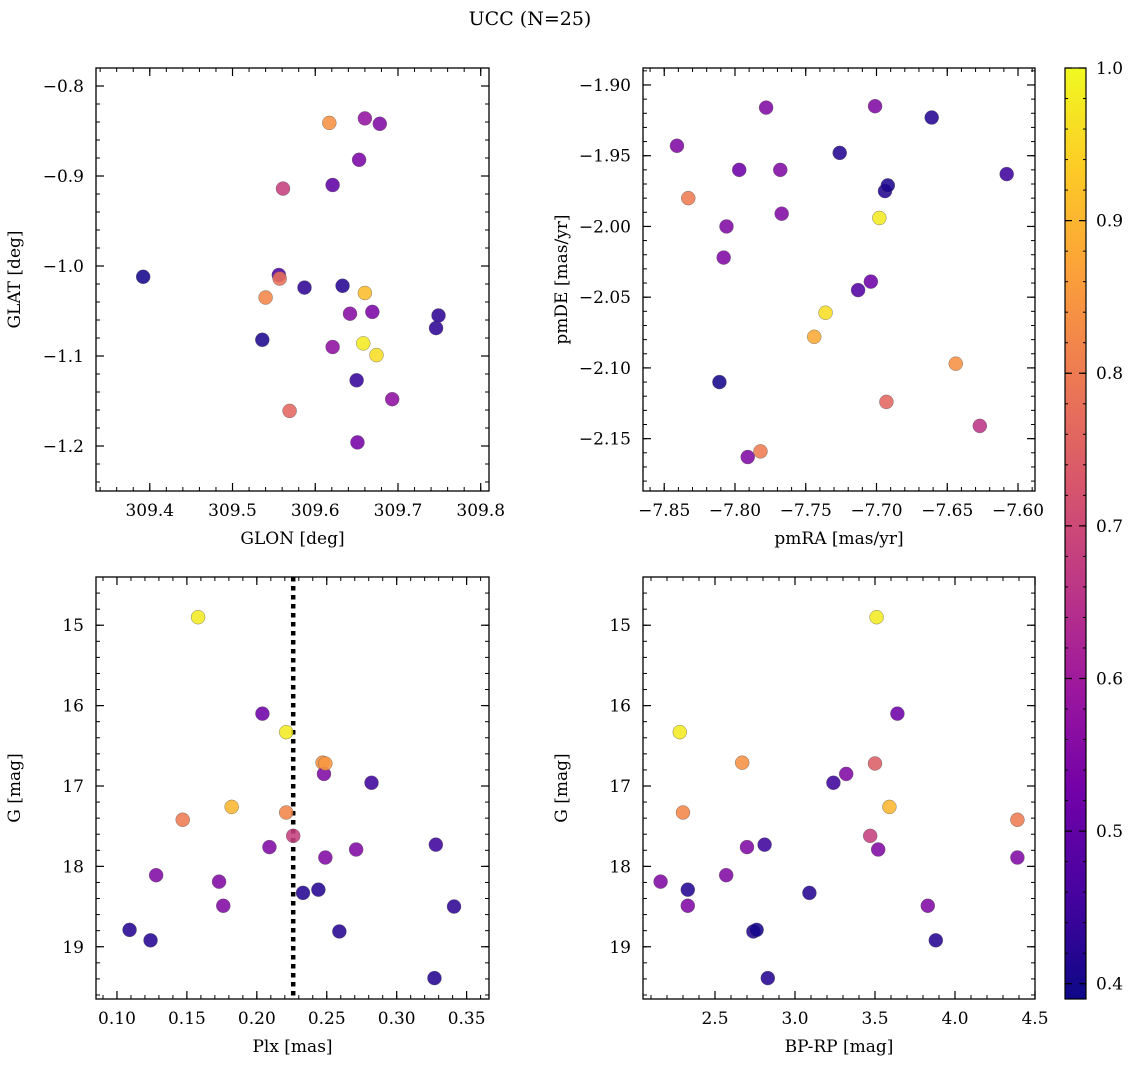 This screenshot has width=1136, height=1067. What do you see at coordinates (620, 948) in the screenshot?
I see `y-tick-label: 19` at bounding box center [620, 948].